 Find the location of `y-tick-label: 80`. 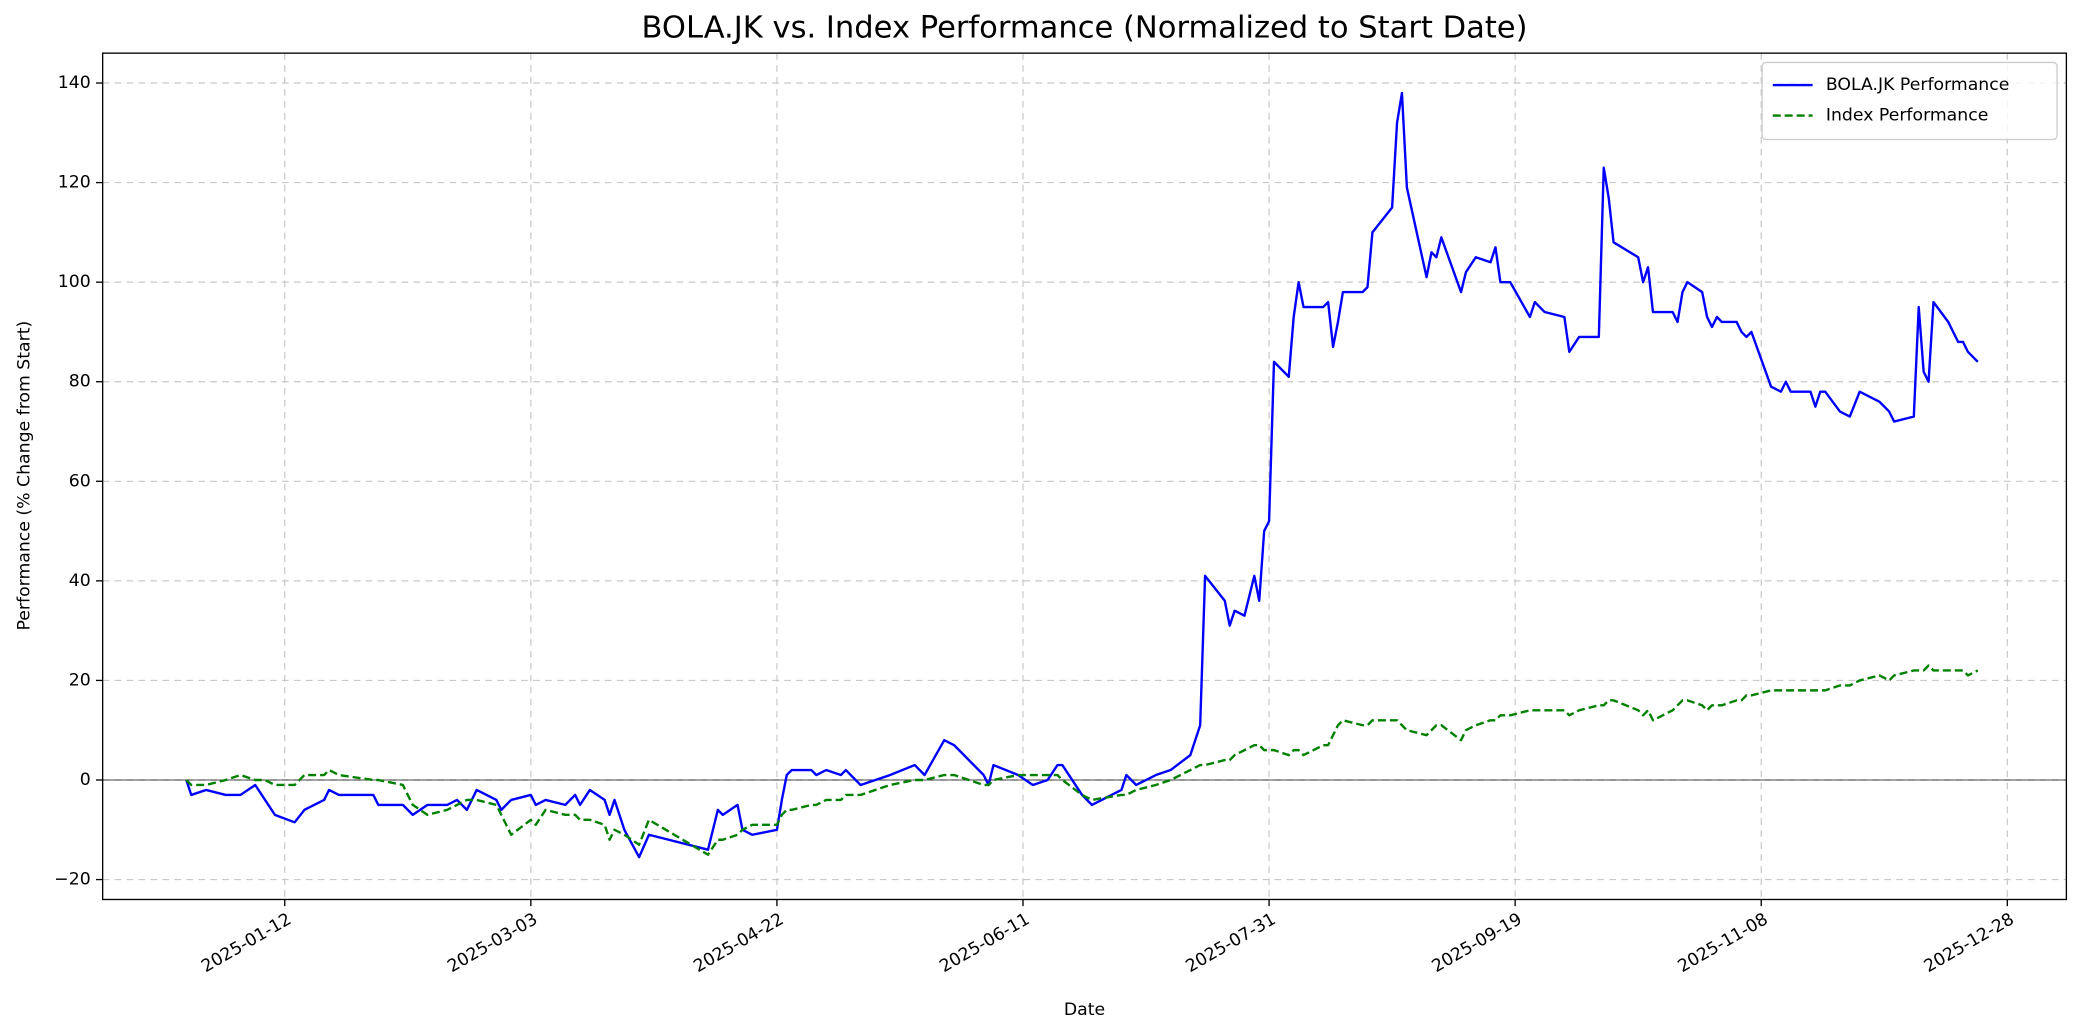

y-tick-label: 80 is located at coordinates (80, 382).